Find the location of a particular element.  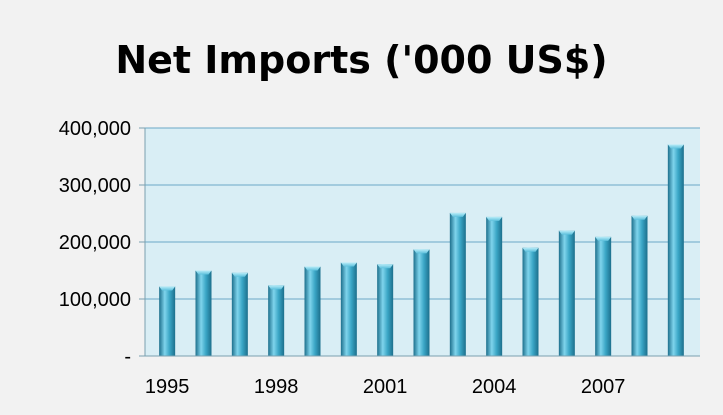

bar-2006 is located at coordinates (566, 293).